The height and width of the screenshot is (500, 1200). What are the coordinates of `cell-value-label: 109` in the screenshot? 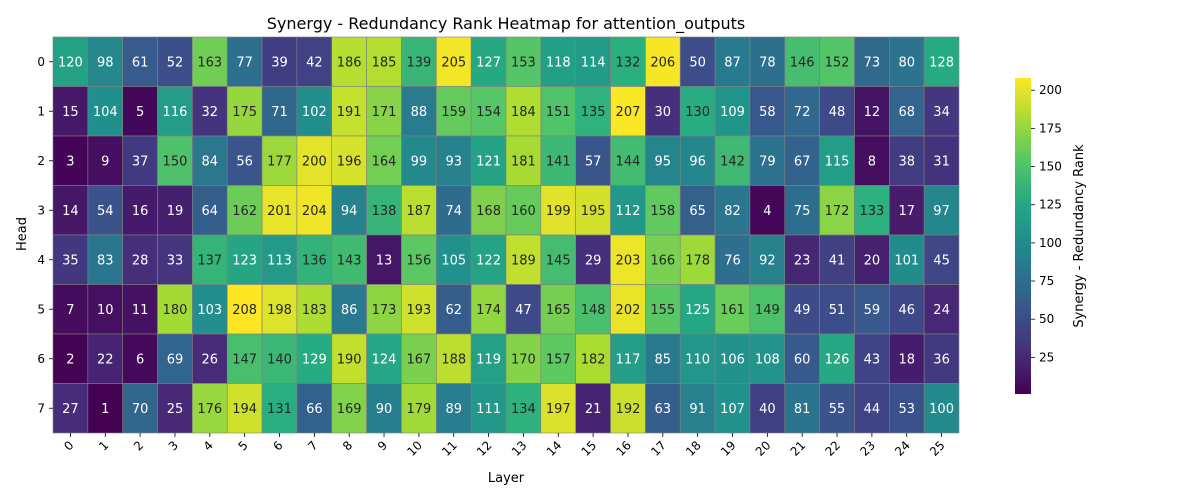 It's located at (732, 112).